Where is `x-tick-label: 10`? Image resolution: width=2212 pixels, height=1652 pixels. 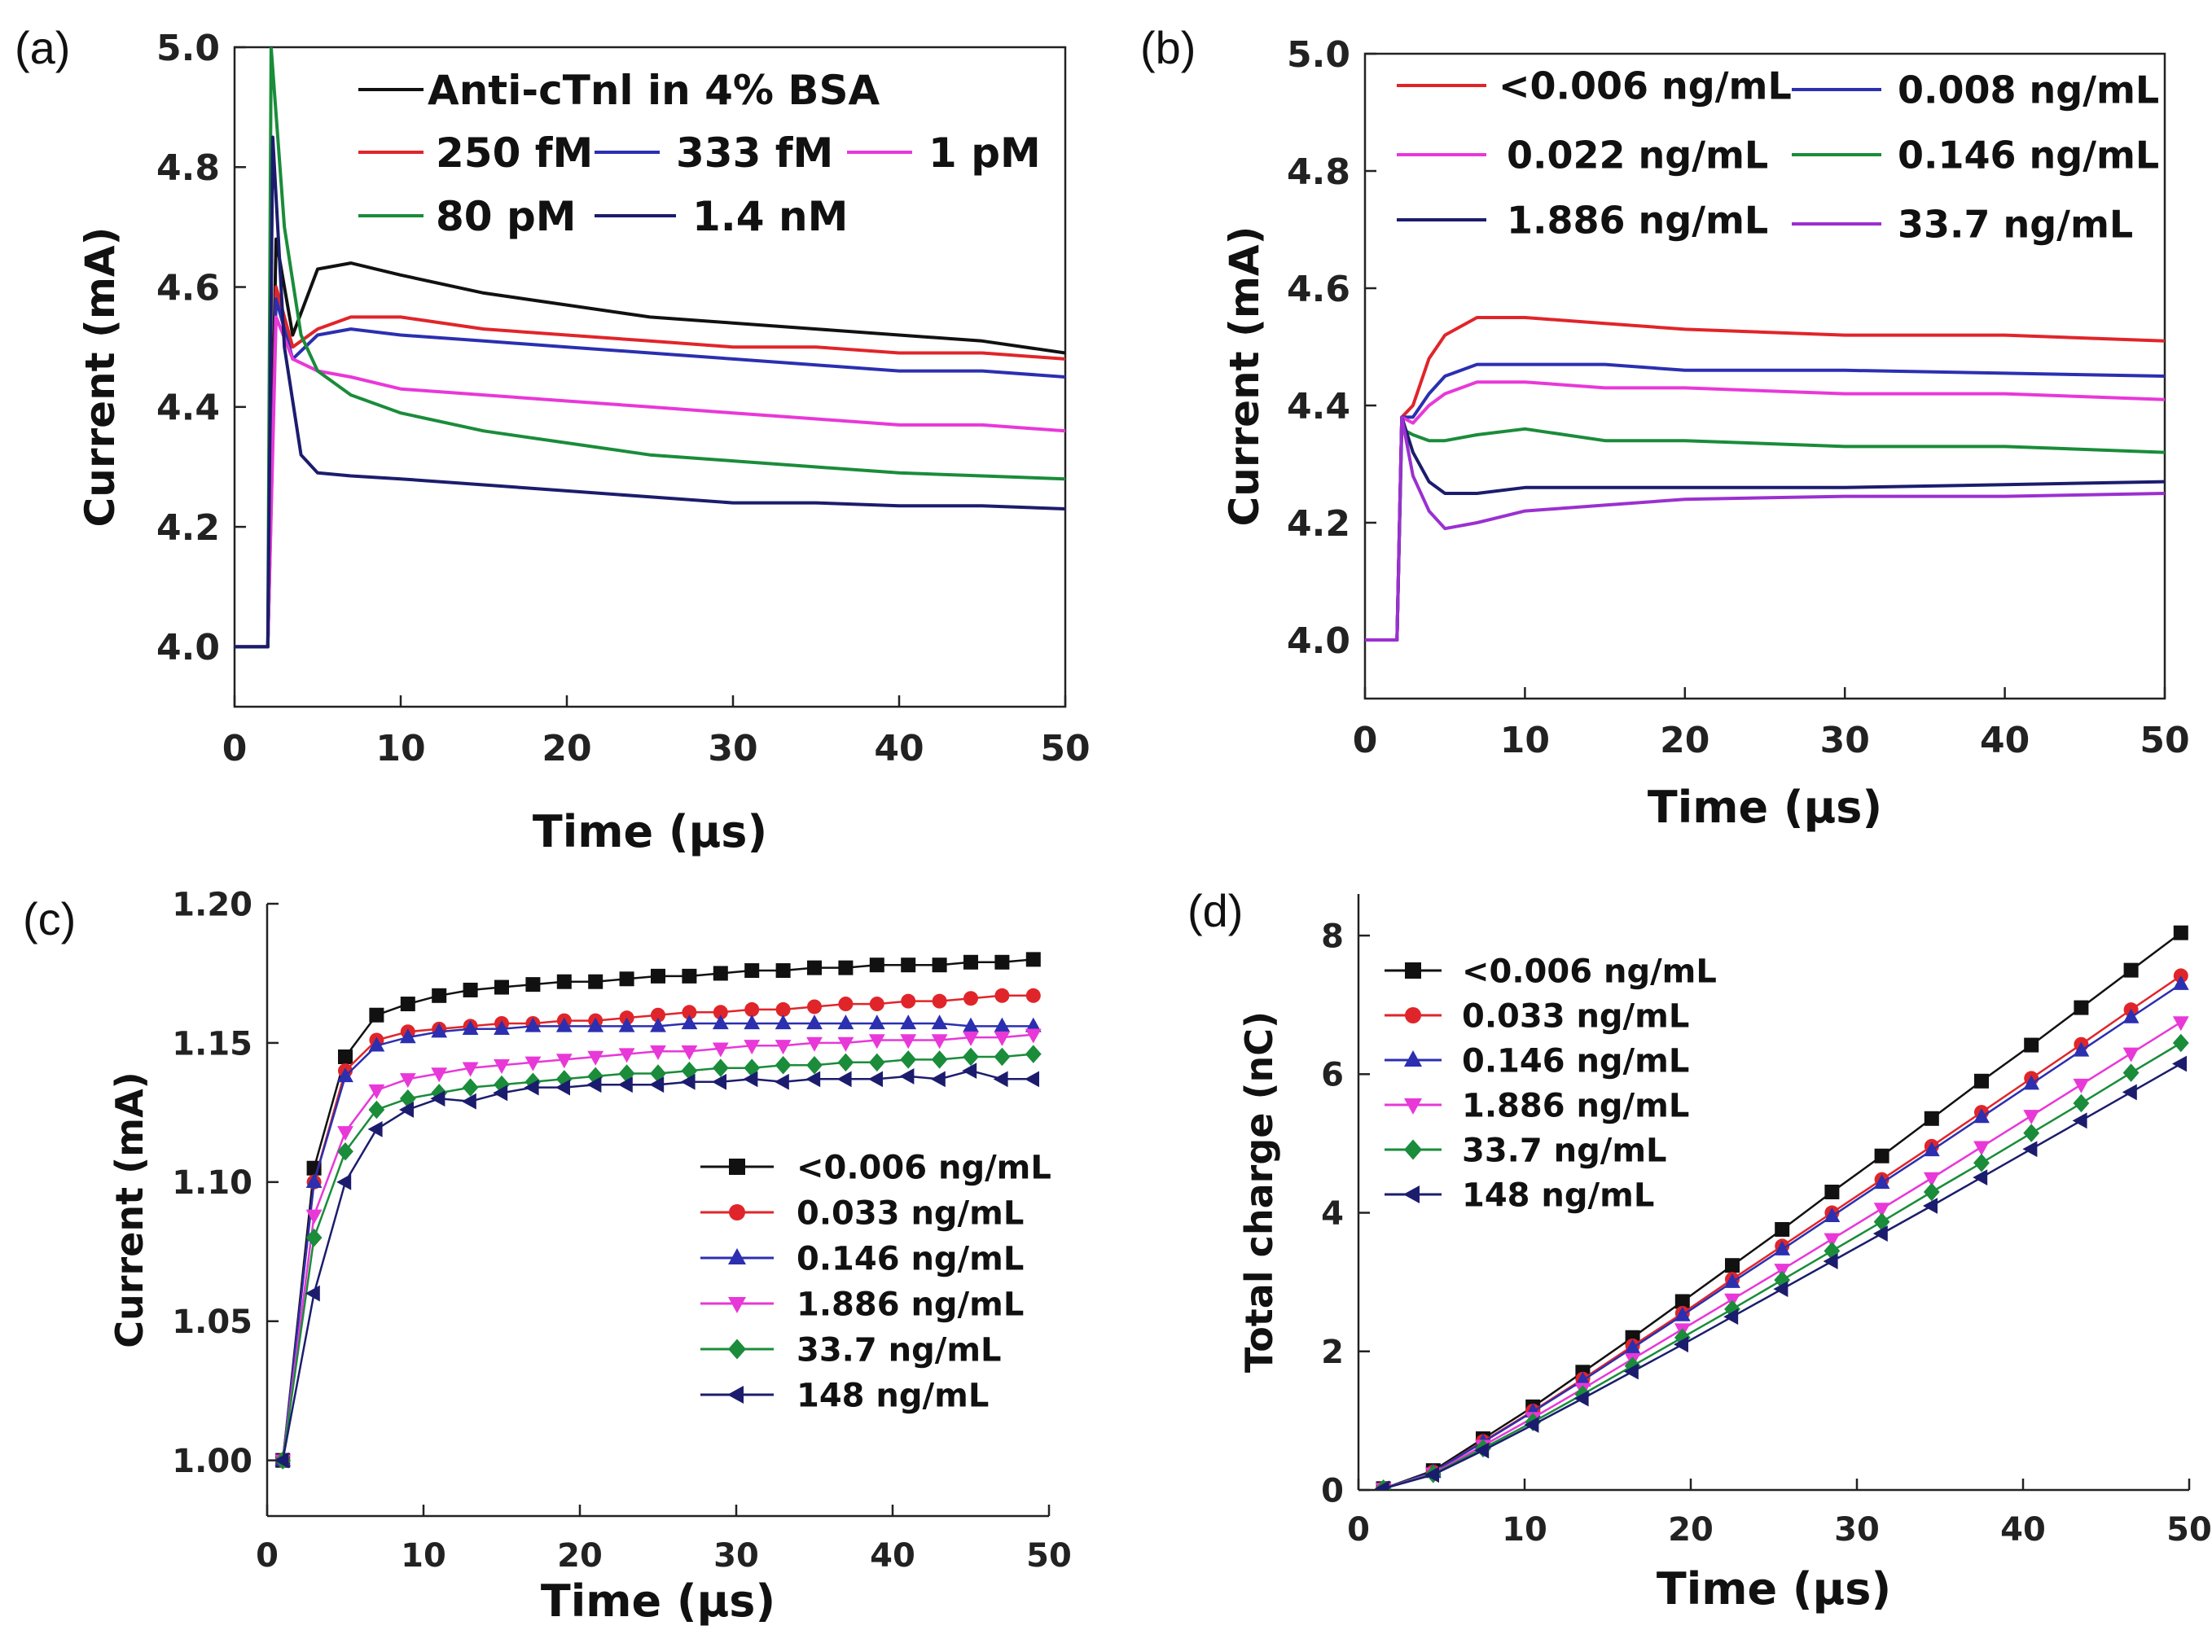 x-tick-label: 10 is located at coordinates (400, 748).